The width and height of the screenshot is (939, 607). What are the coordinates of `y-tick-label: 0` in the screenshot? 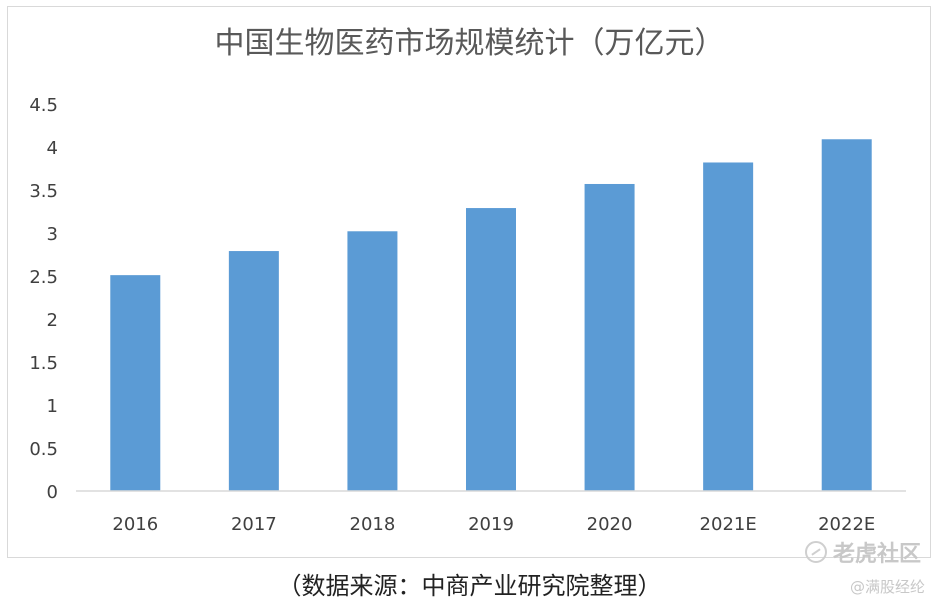 It's located at (52, 492).